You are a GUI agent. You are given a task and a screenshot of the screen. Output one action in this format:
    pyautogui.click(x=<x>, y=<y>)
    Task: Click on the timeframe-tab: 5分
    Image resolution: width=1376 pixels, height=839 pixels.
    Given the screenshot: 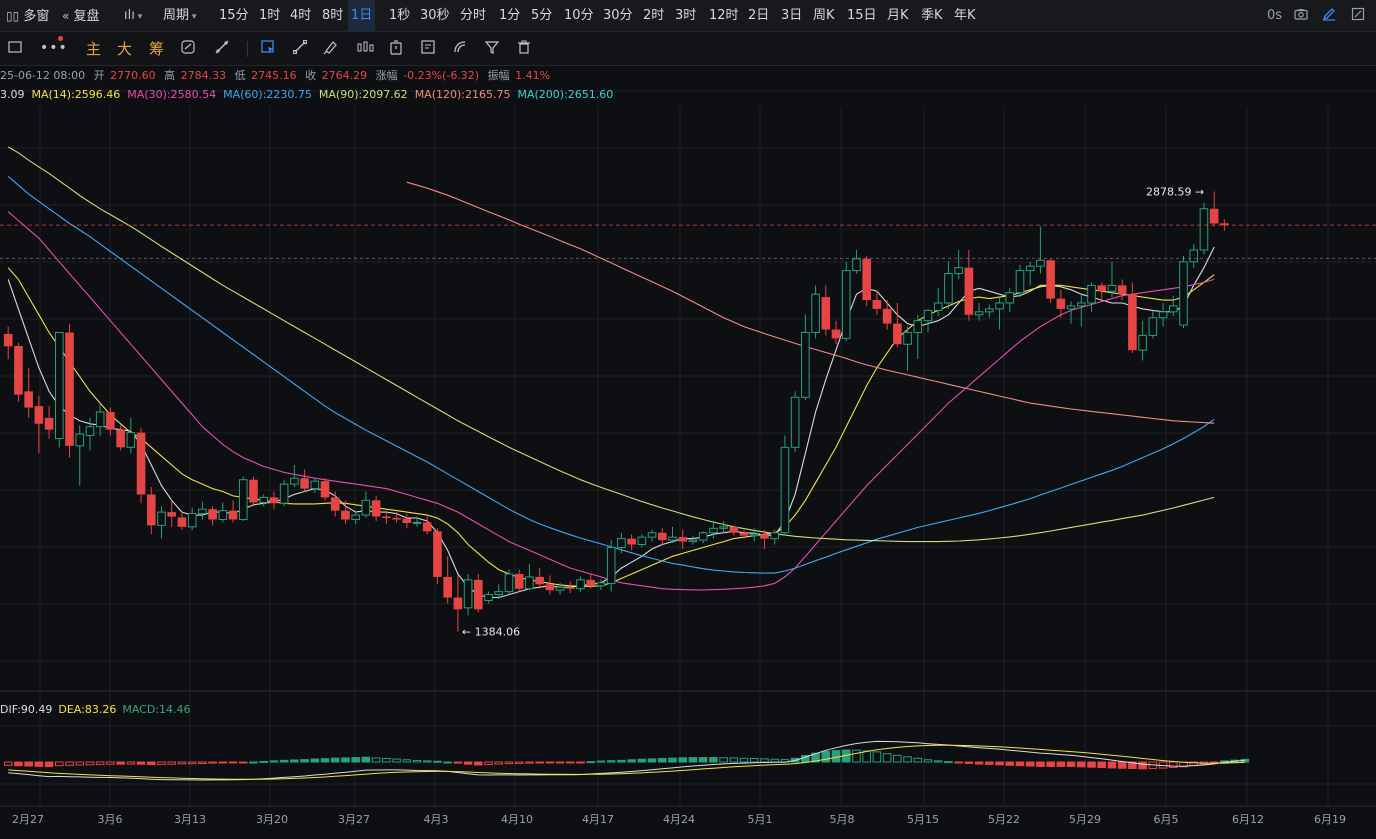 What is the action you would take?
    pyautogui.click(x=542, y=15)
    